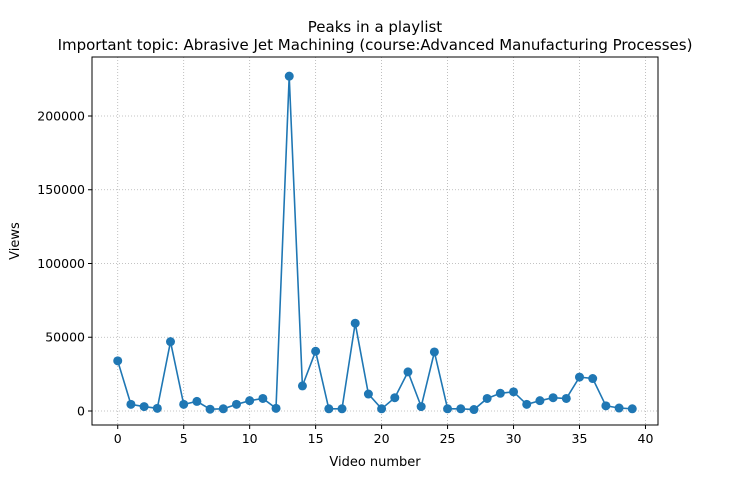  Describe the element at coordinates (646, 438) in the screenshot. I see `x-tick-label: 40` at that location.